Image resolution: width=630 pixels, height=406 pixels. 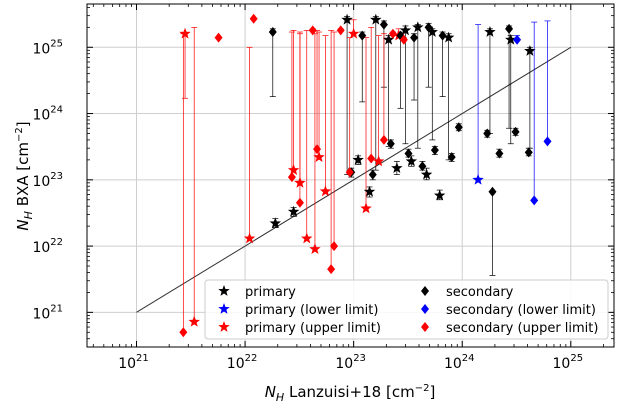 I want to click on y-tick-label: 1021, so click(x=47, y=312).